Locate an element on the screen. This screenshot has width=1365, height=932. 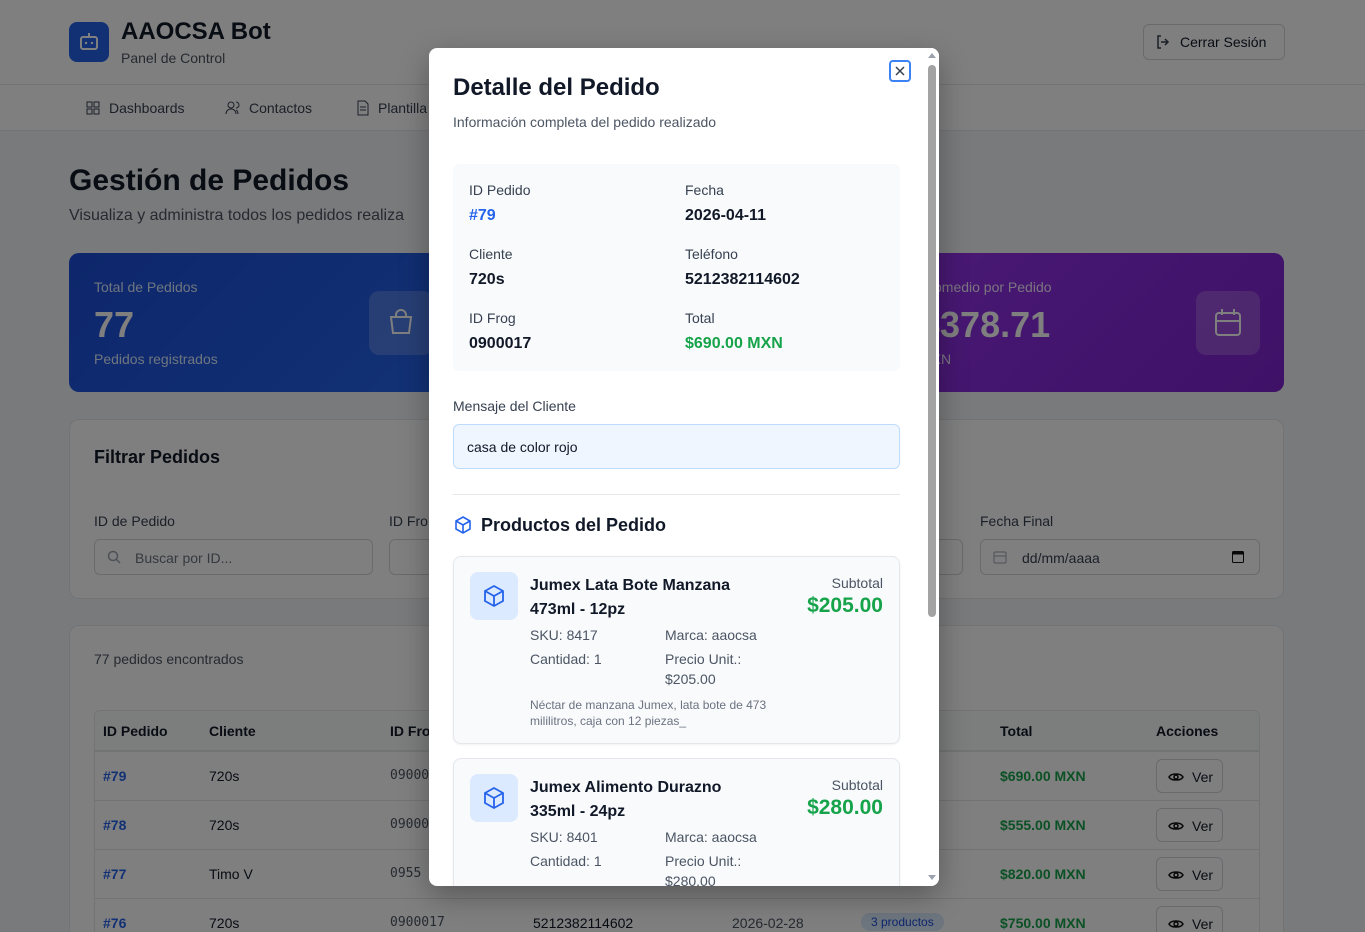
message-box: casa de color rojo is located at coordinates (676, 446).